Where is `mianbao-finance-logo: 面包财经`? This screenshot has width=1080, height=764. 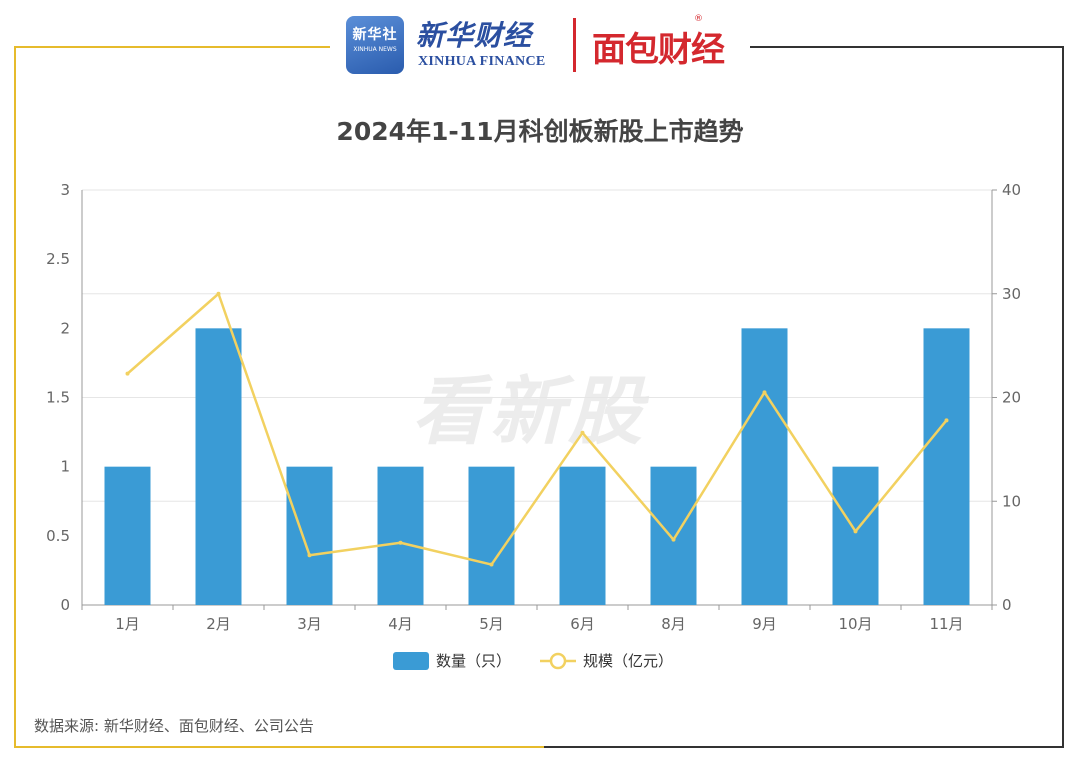 mianbao-finance-logo: 面包财经 is located at coordinates (658, 50).